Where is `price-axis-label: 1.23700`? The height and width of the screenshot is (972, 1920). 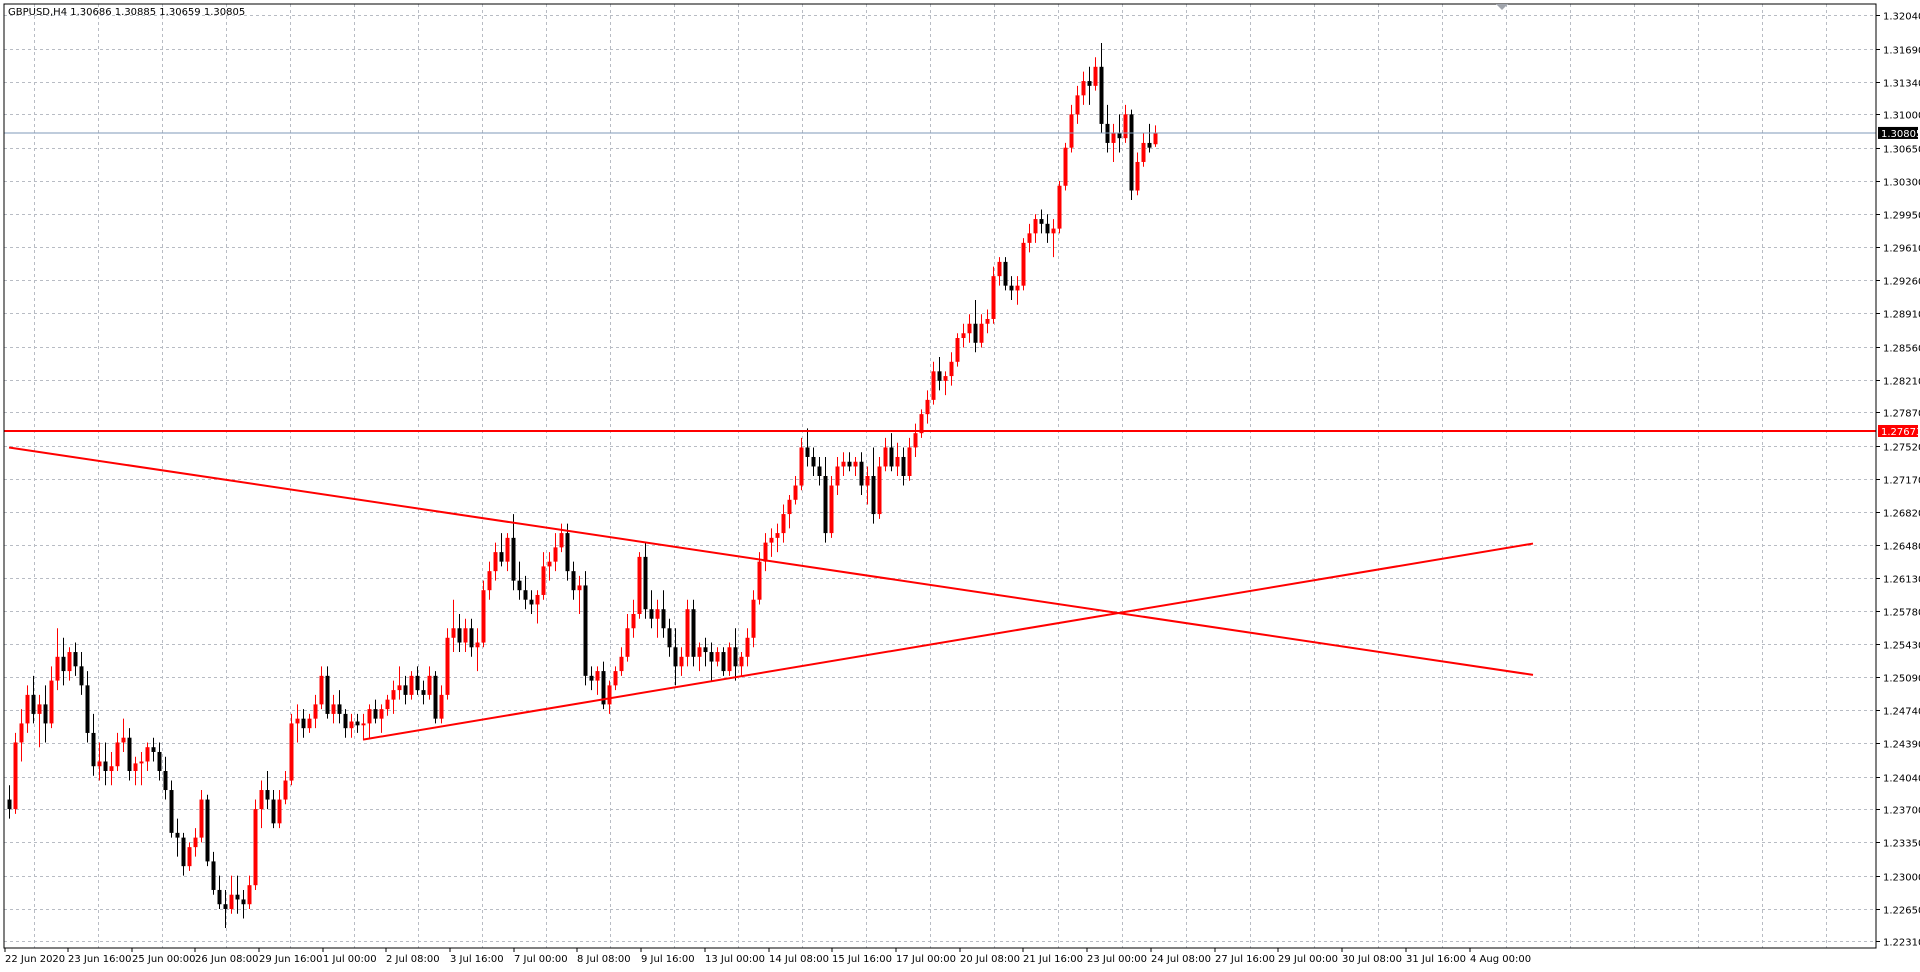 price-axis-label: 1.23700 is located at coordinates (1901, 811).